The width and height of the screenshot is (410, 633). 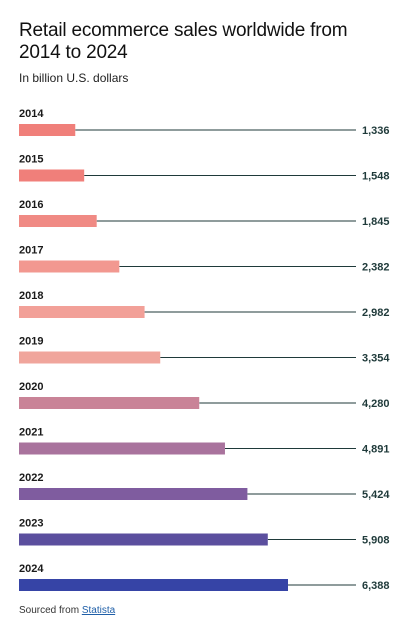 I want to click on source-note: Sourced from Statista, so click(x=67, y=610).